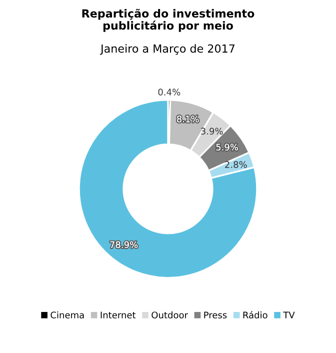 The height and width of the screenshot is (353, 336). I want to click on data-label: 2.8%, so click(236, 164).